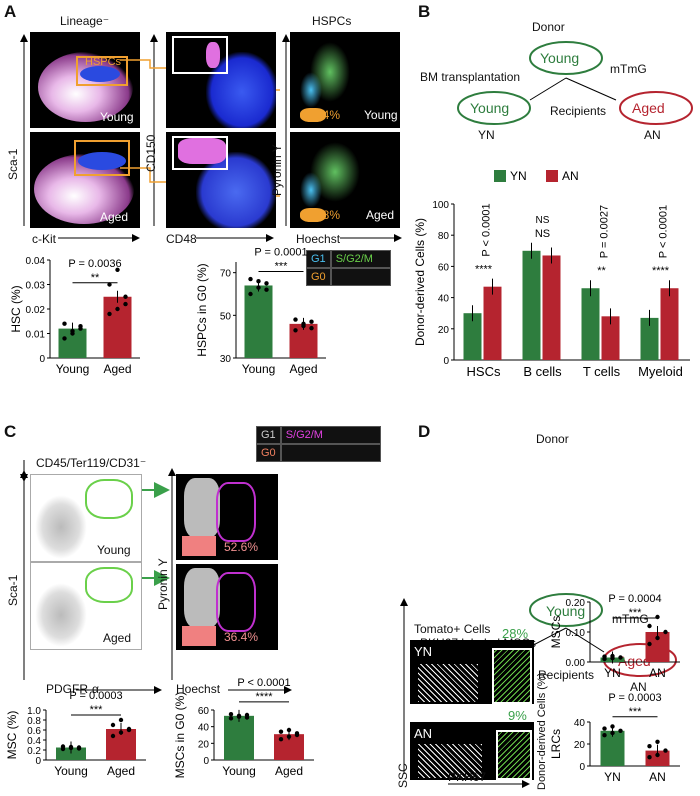  Describe the element at coordinates (239, 737) in the screenshot. I see `C2-bar` at that location.